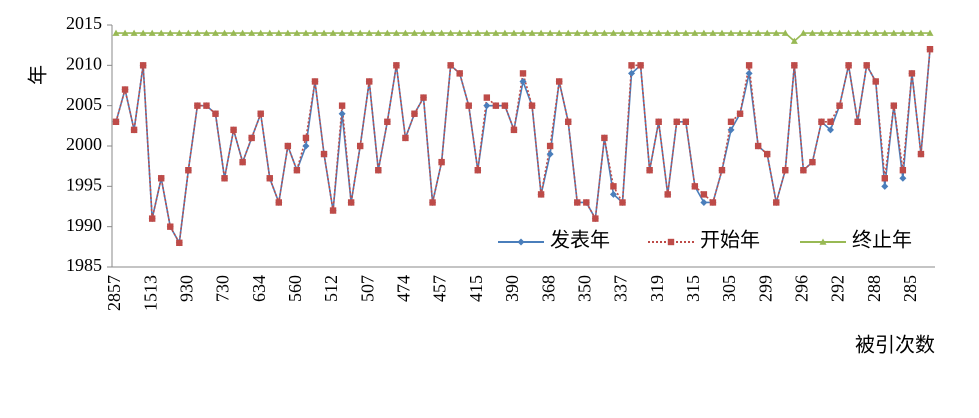  What do you see at coordinates (823, 241) in the screenshot?
I see `legend-marker` at bounding box center [823, 241].